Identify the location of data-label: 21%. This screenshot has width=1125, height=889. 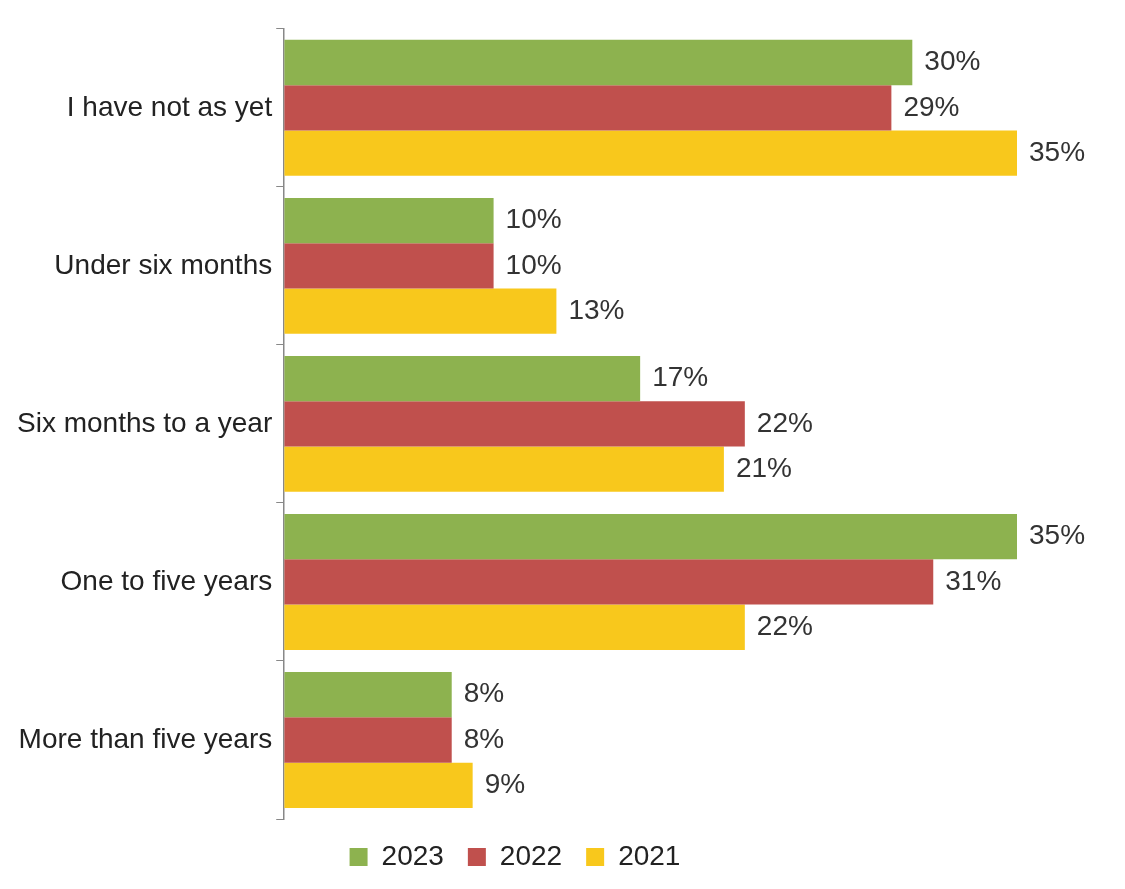
(763, 467).